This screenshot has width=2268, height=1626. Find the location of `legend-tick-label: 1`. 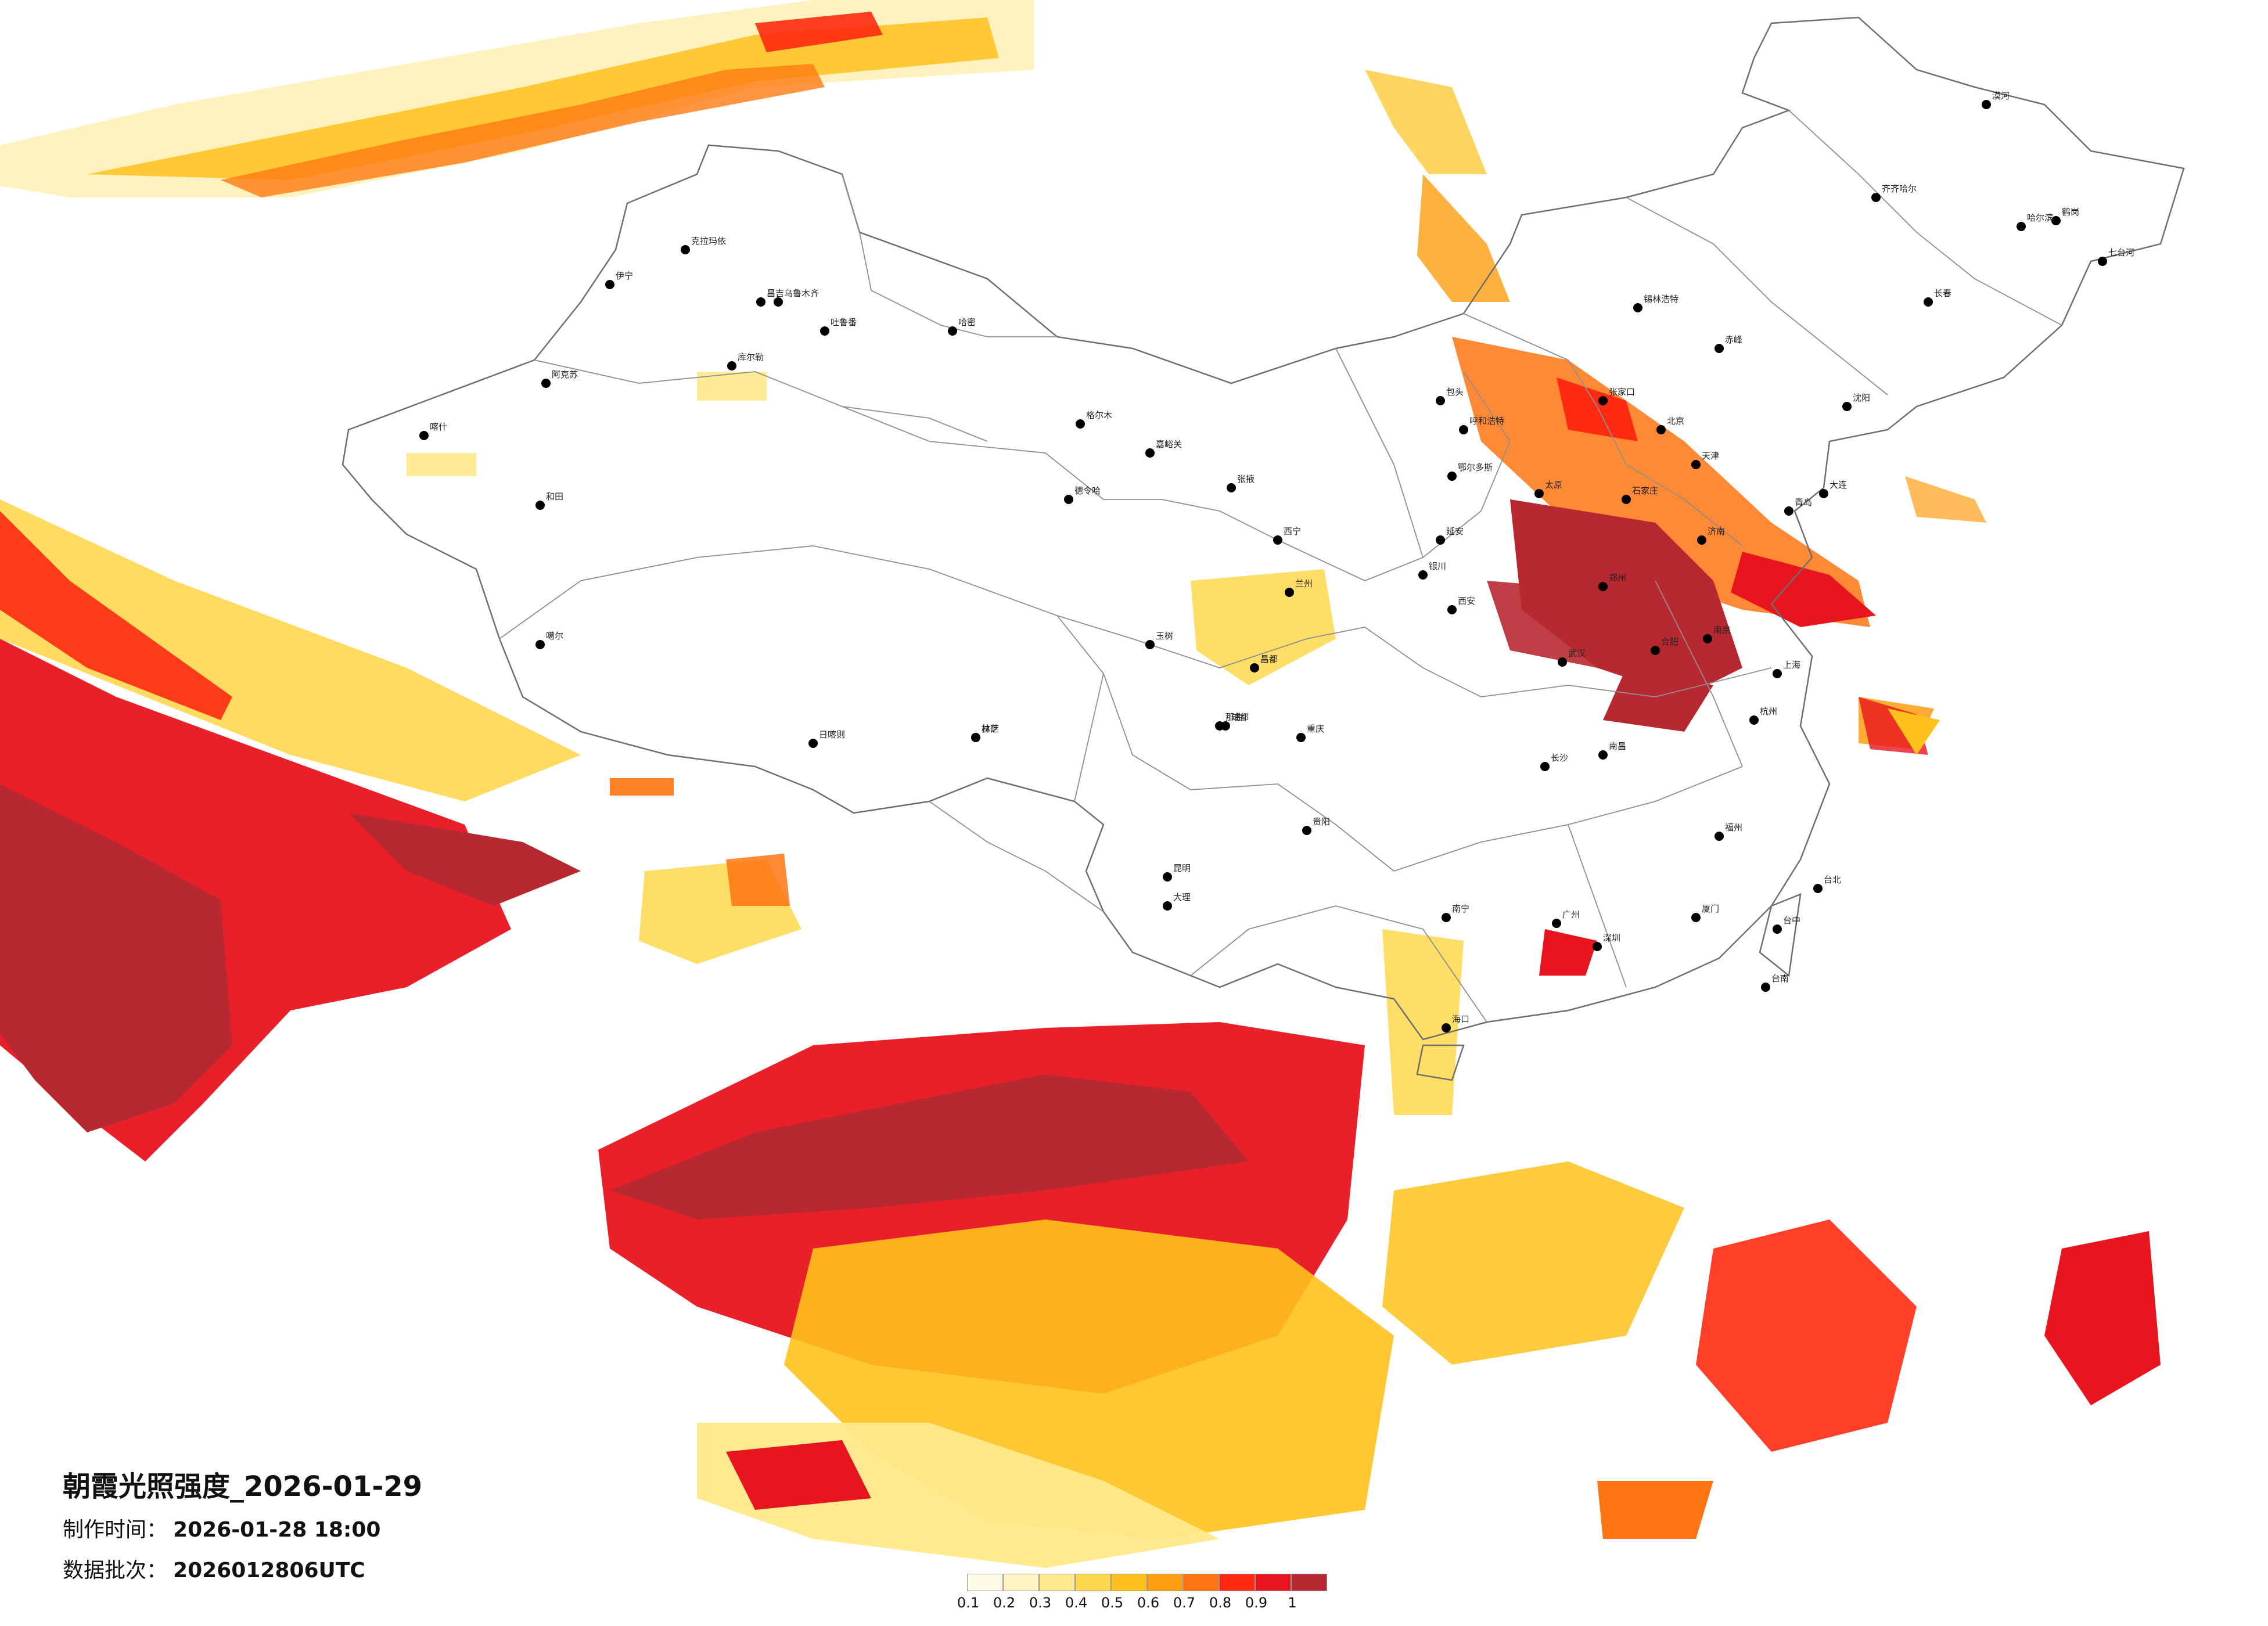

legend-tick-label: 1 is located at coordinates (1292, 1603).